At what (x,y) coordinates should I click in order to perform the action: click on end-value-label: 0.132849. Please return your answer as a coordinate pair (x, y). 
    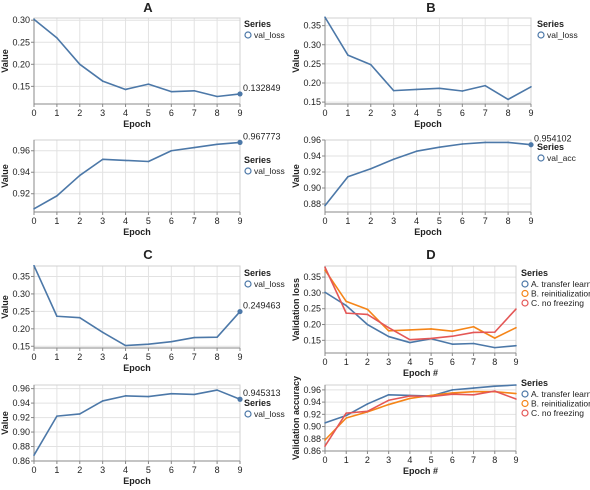
    Looking at the image, I should click on (262, 88).